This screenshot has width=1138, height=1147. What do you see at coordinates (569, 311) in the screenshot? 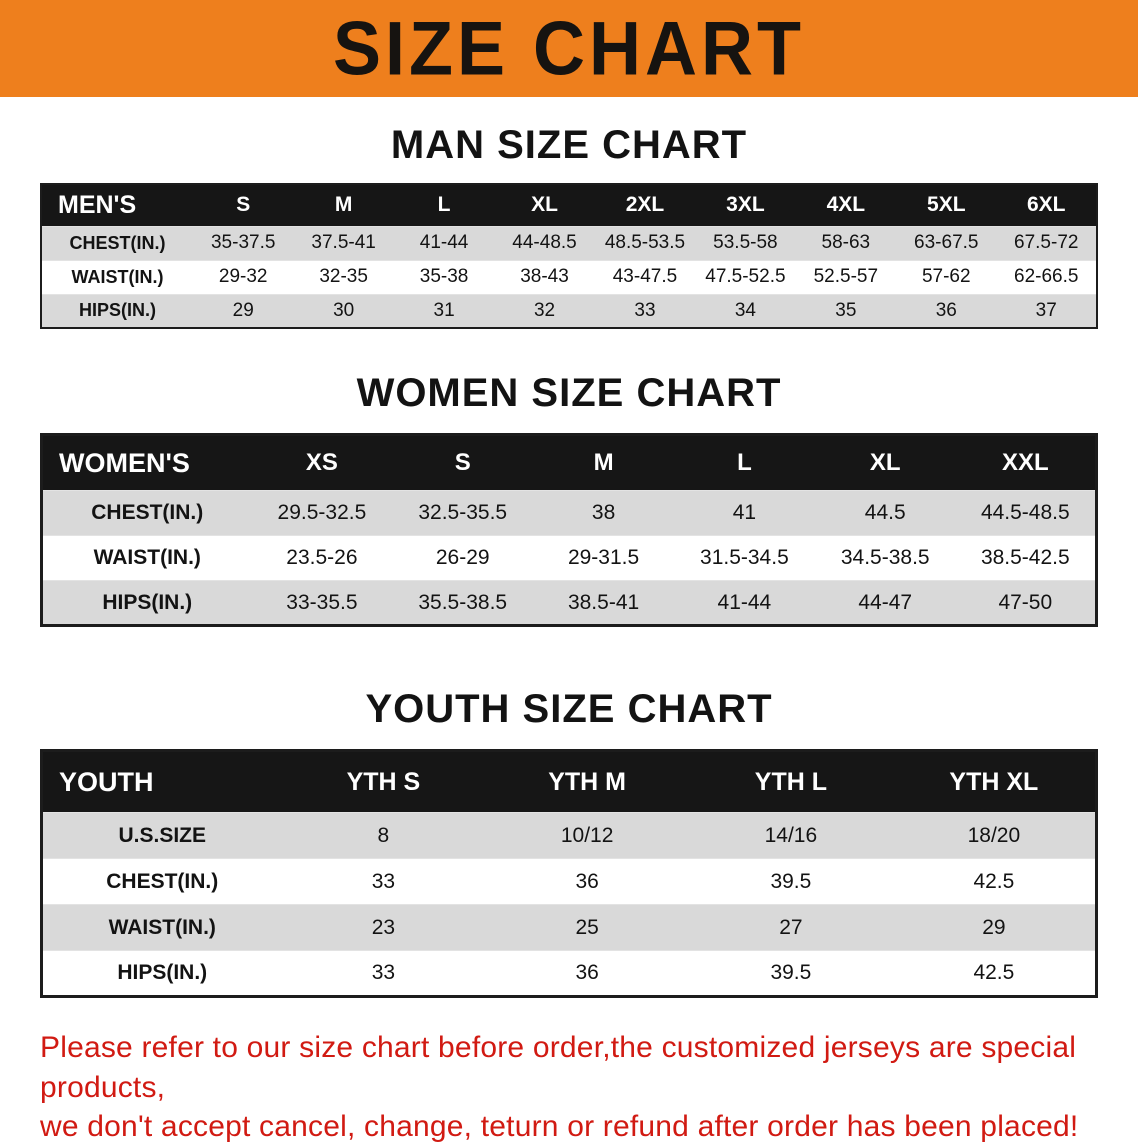
I see `table-row: HIPS(IN.) 29 30 31 32 33 34 35 36 37` at bounding box center [569, 311].